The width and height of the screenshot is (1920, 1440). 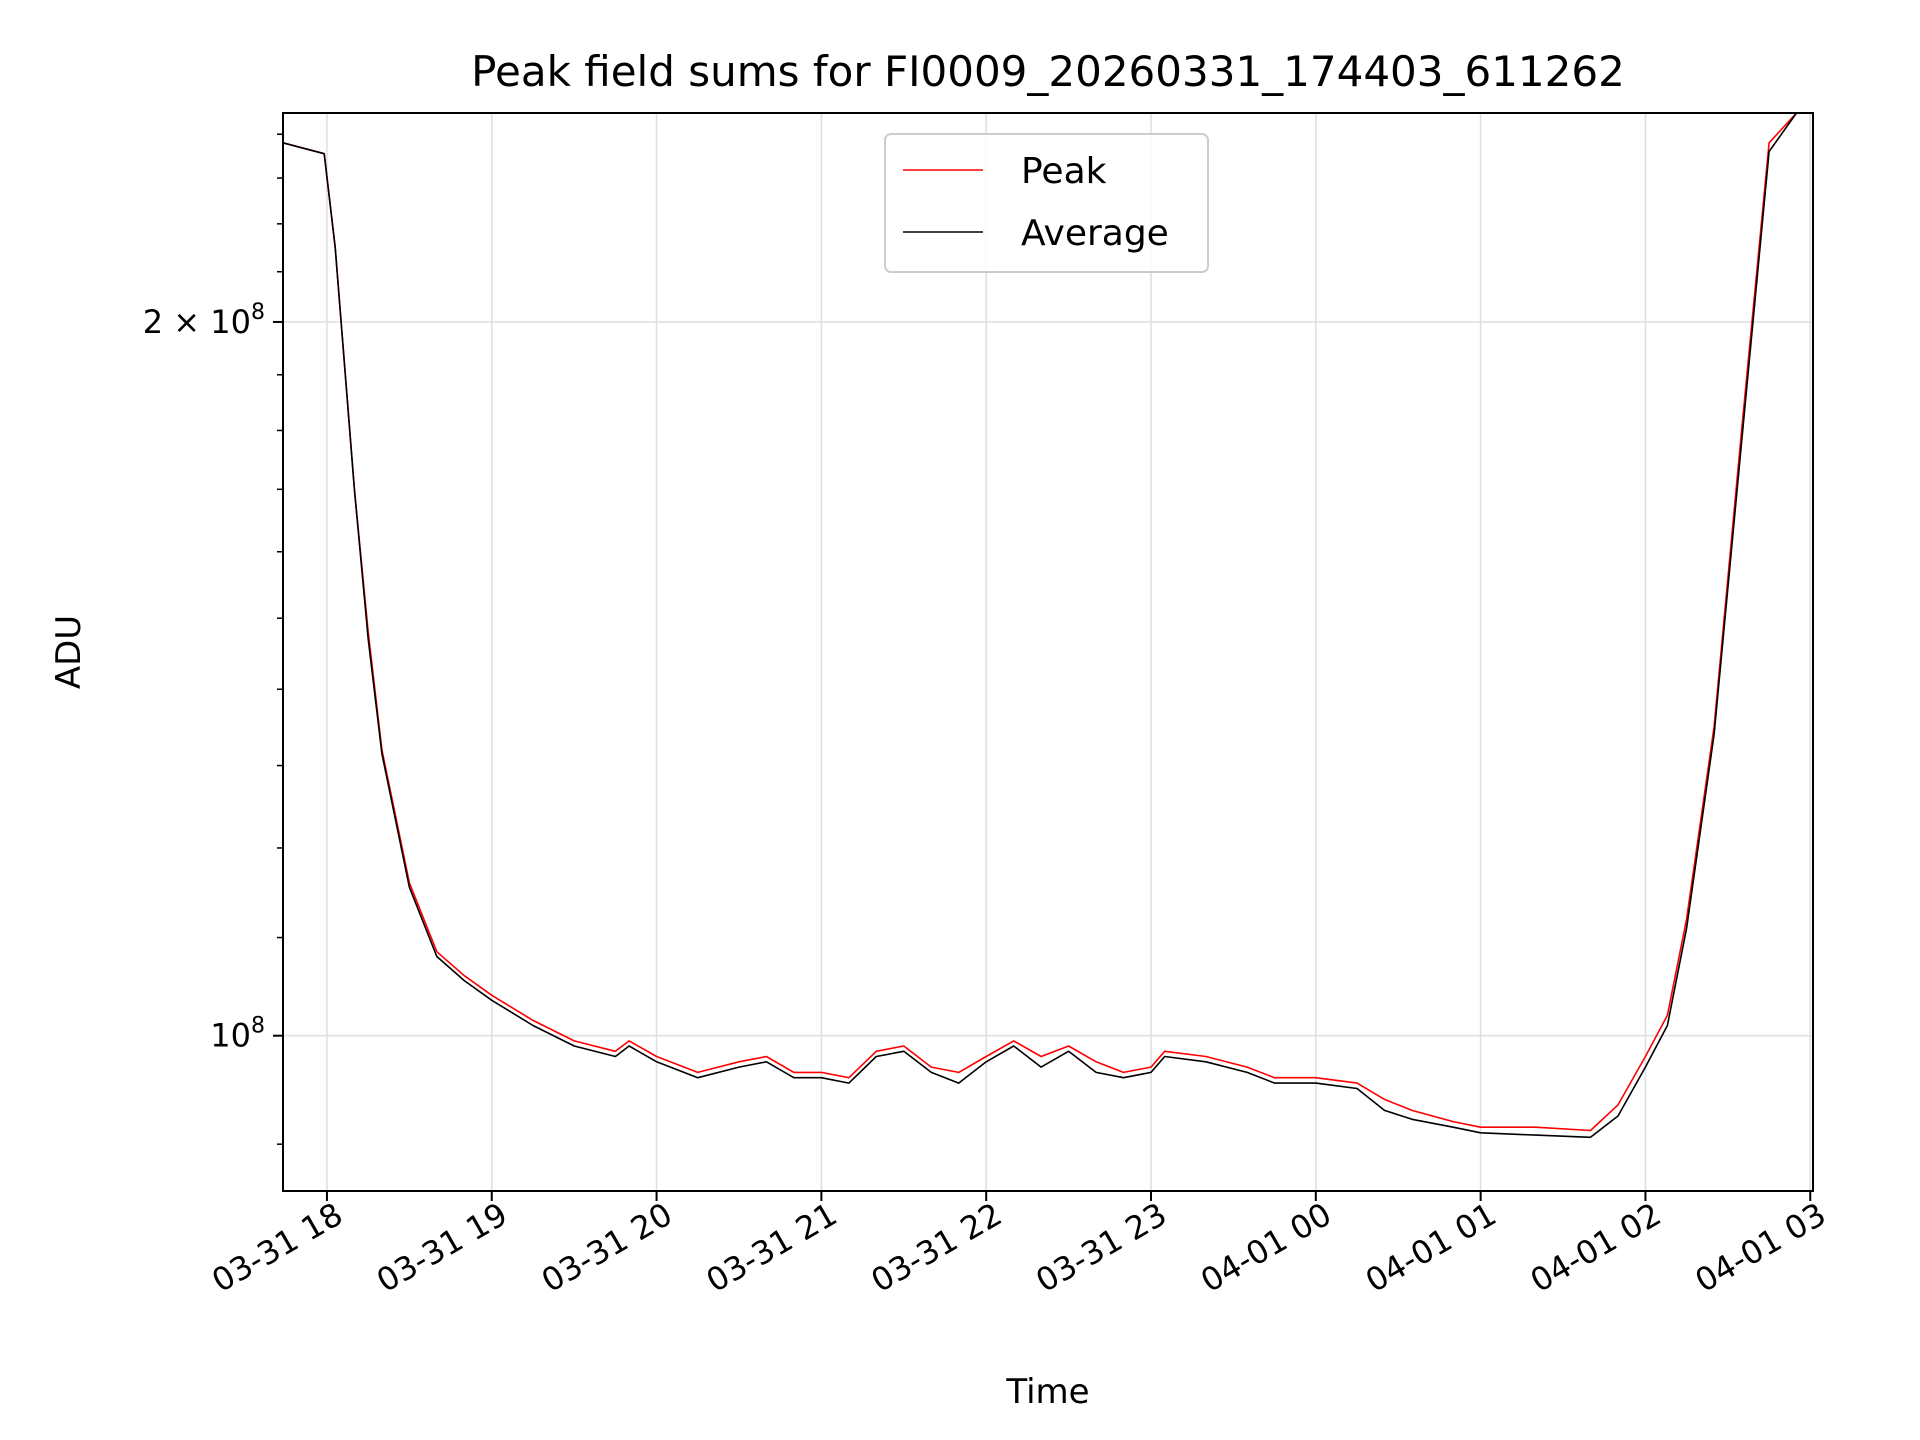 What do you see at coordinates (1596, 1247) in the screenshot?
I see `x-tick-label: 04-01 02` at bounding box center [1596, 1247].